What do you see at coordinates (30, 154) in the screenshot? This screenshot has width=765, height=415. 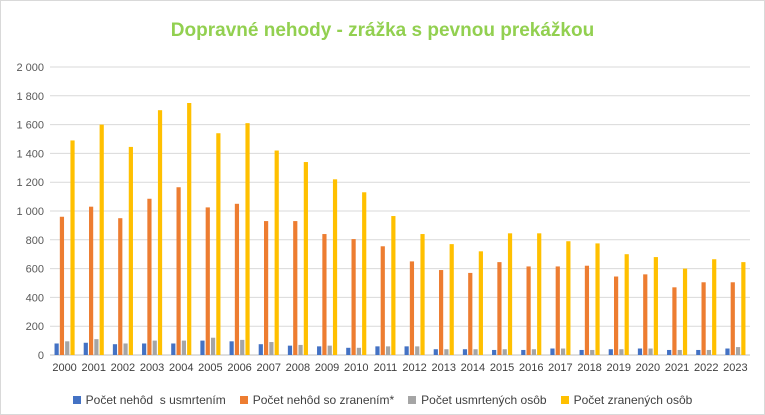 I see `y-tick-label: 1 400` at bounding box center [30, 154].